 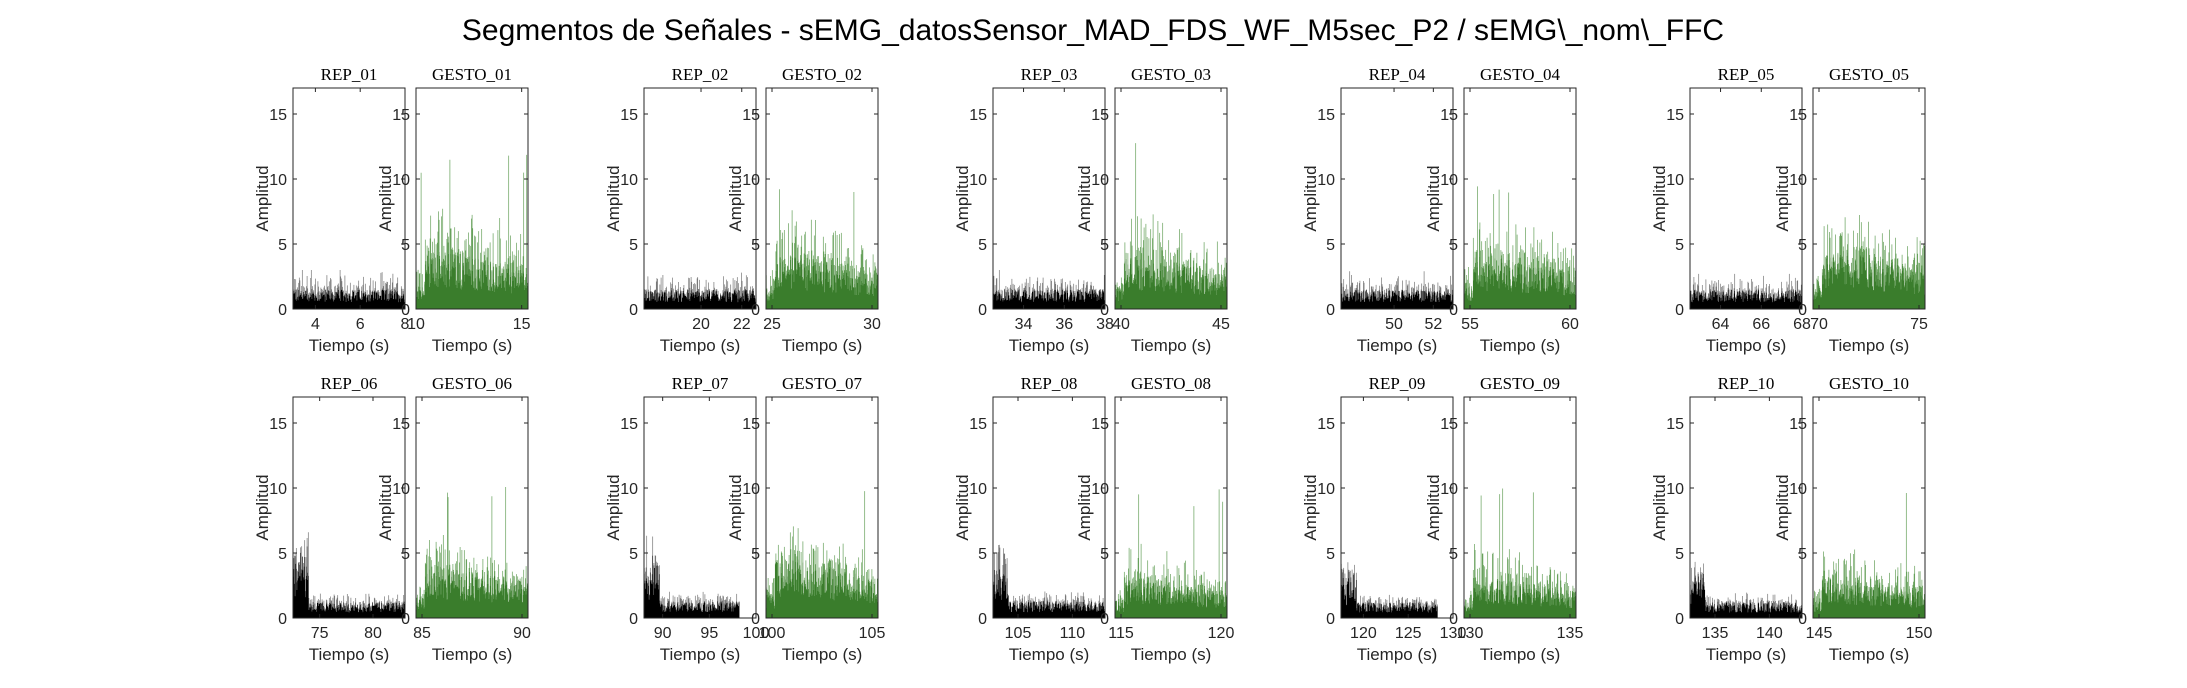 I want to click on subplot-gesto-08: 0 5 10 15 115 120 GESTO_08 Tiempo (s) Amplitud, so click(x=1154, y=519).